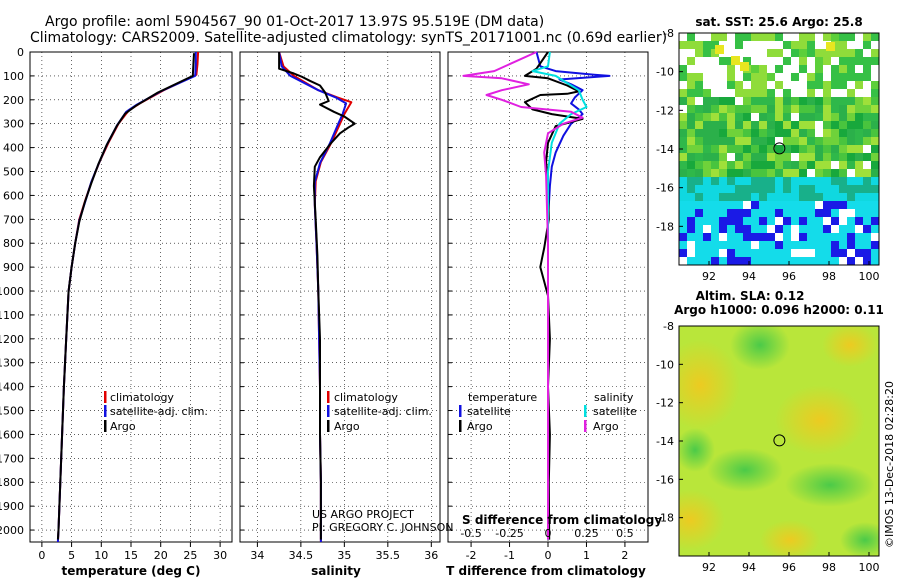 Image resolution: width=900 pixels, height=580 pixels. I want to click on depth-tick-label: 300, so click(13, 124).